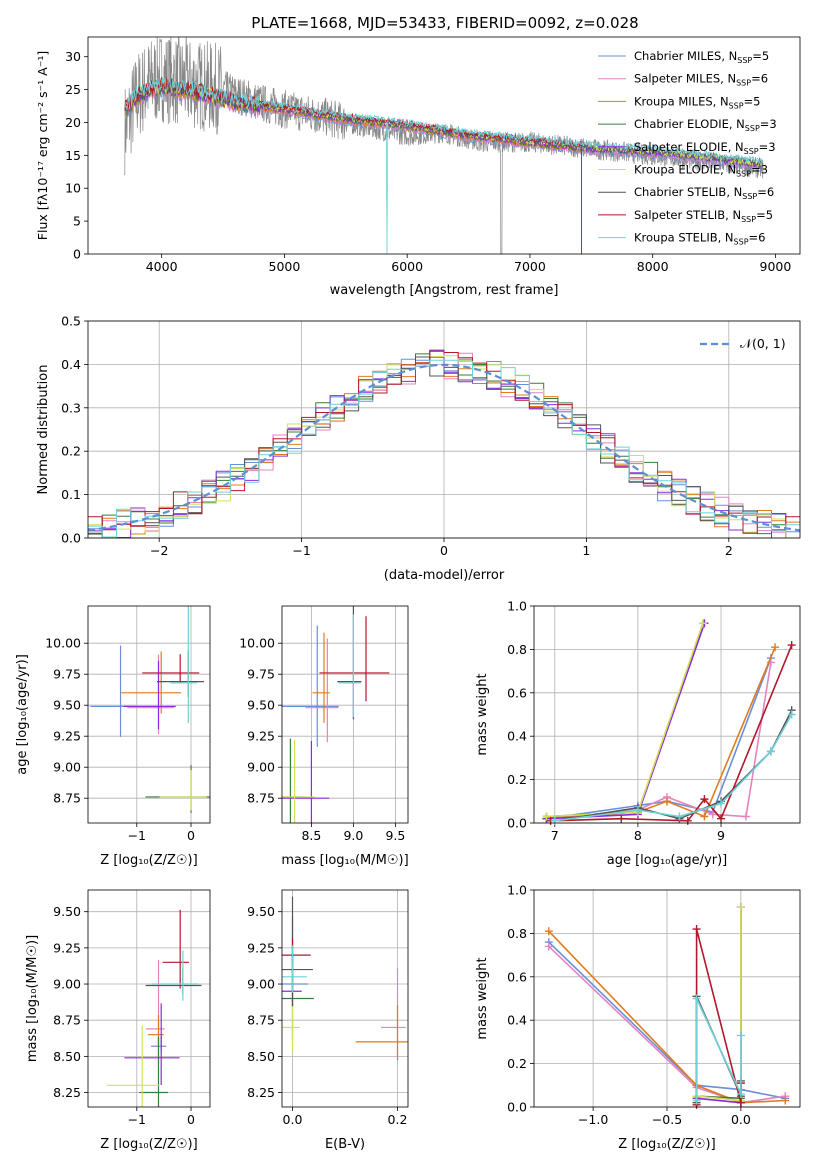  What do you see at coordinates (704, 193) in the screenshot?
I see `legend-label: Chabrier STELIB, NSSP=6` at bounding box center [704, 193].